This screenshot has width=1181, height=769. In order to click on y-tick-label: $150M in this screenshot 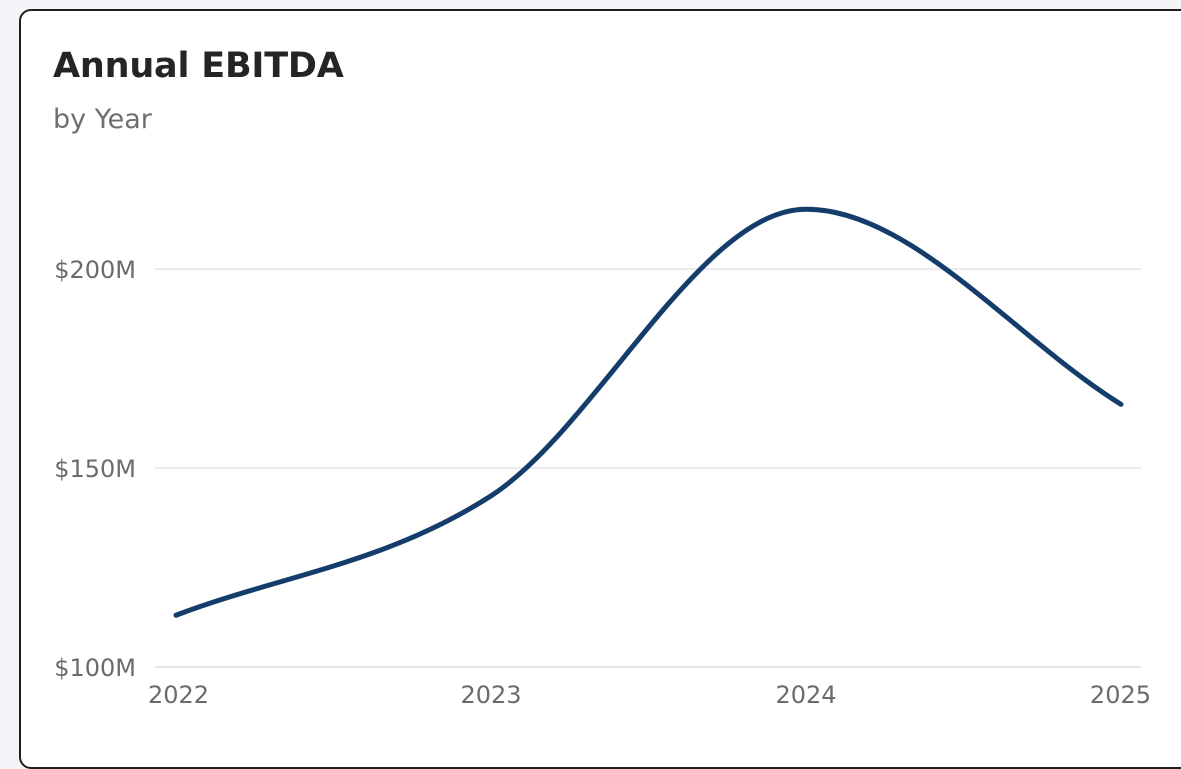, I will do `click(95, 469)`.